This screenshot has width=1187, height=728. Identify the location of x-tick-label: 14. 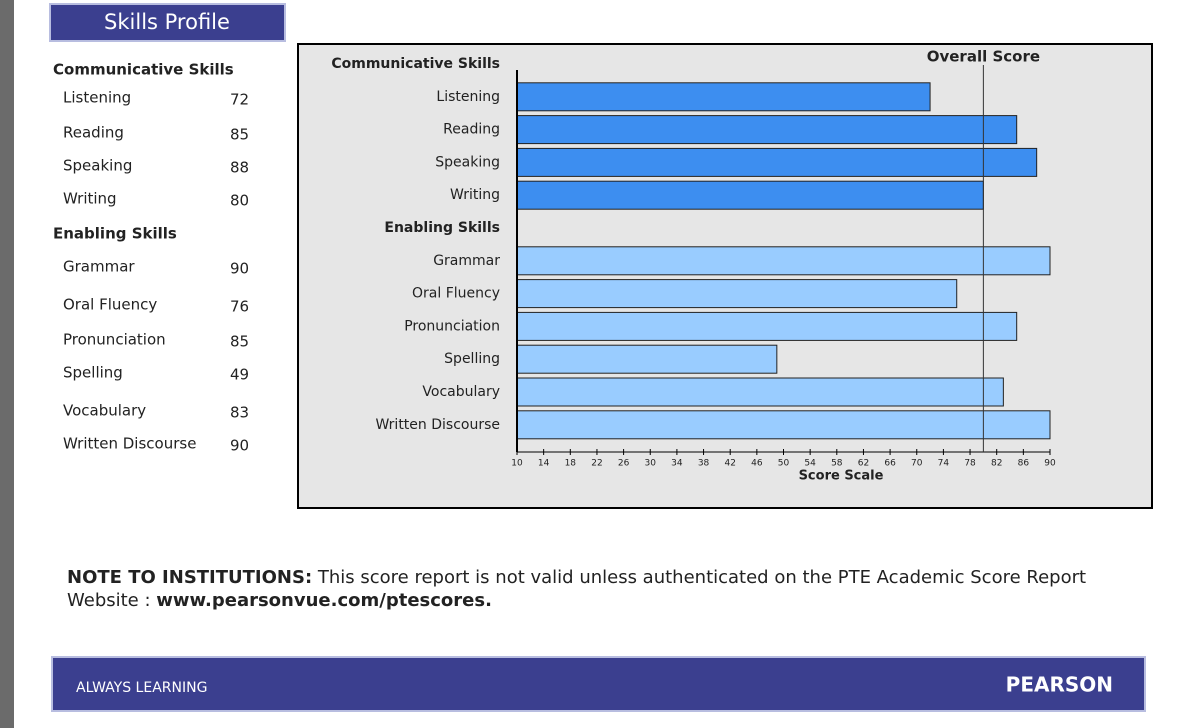
(544, 464).